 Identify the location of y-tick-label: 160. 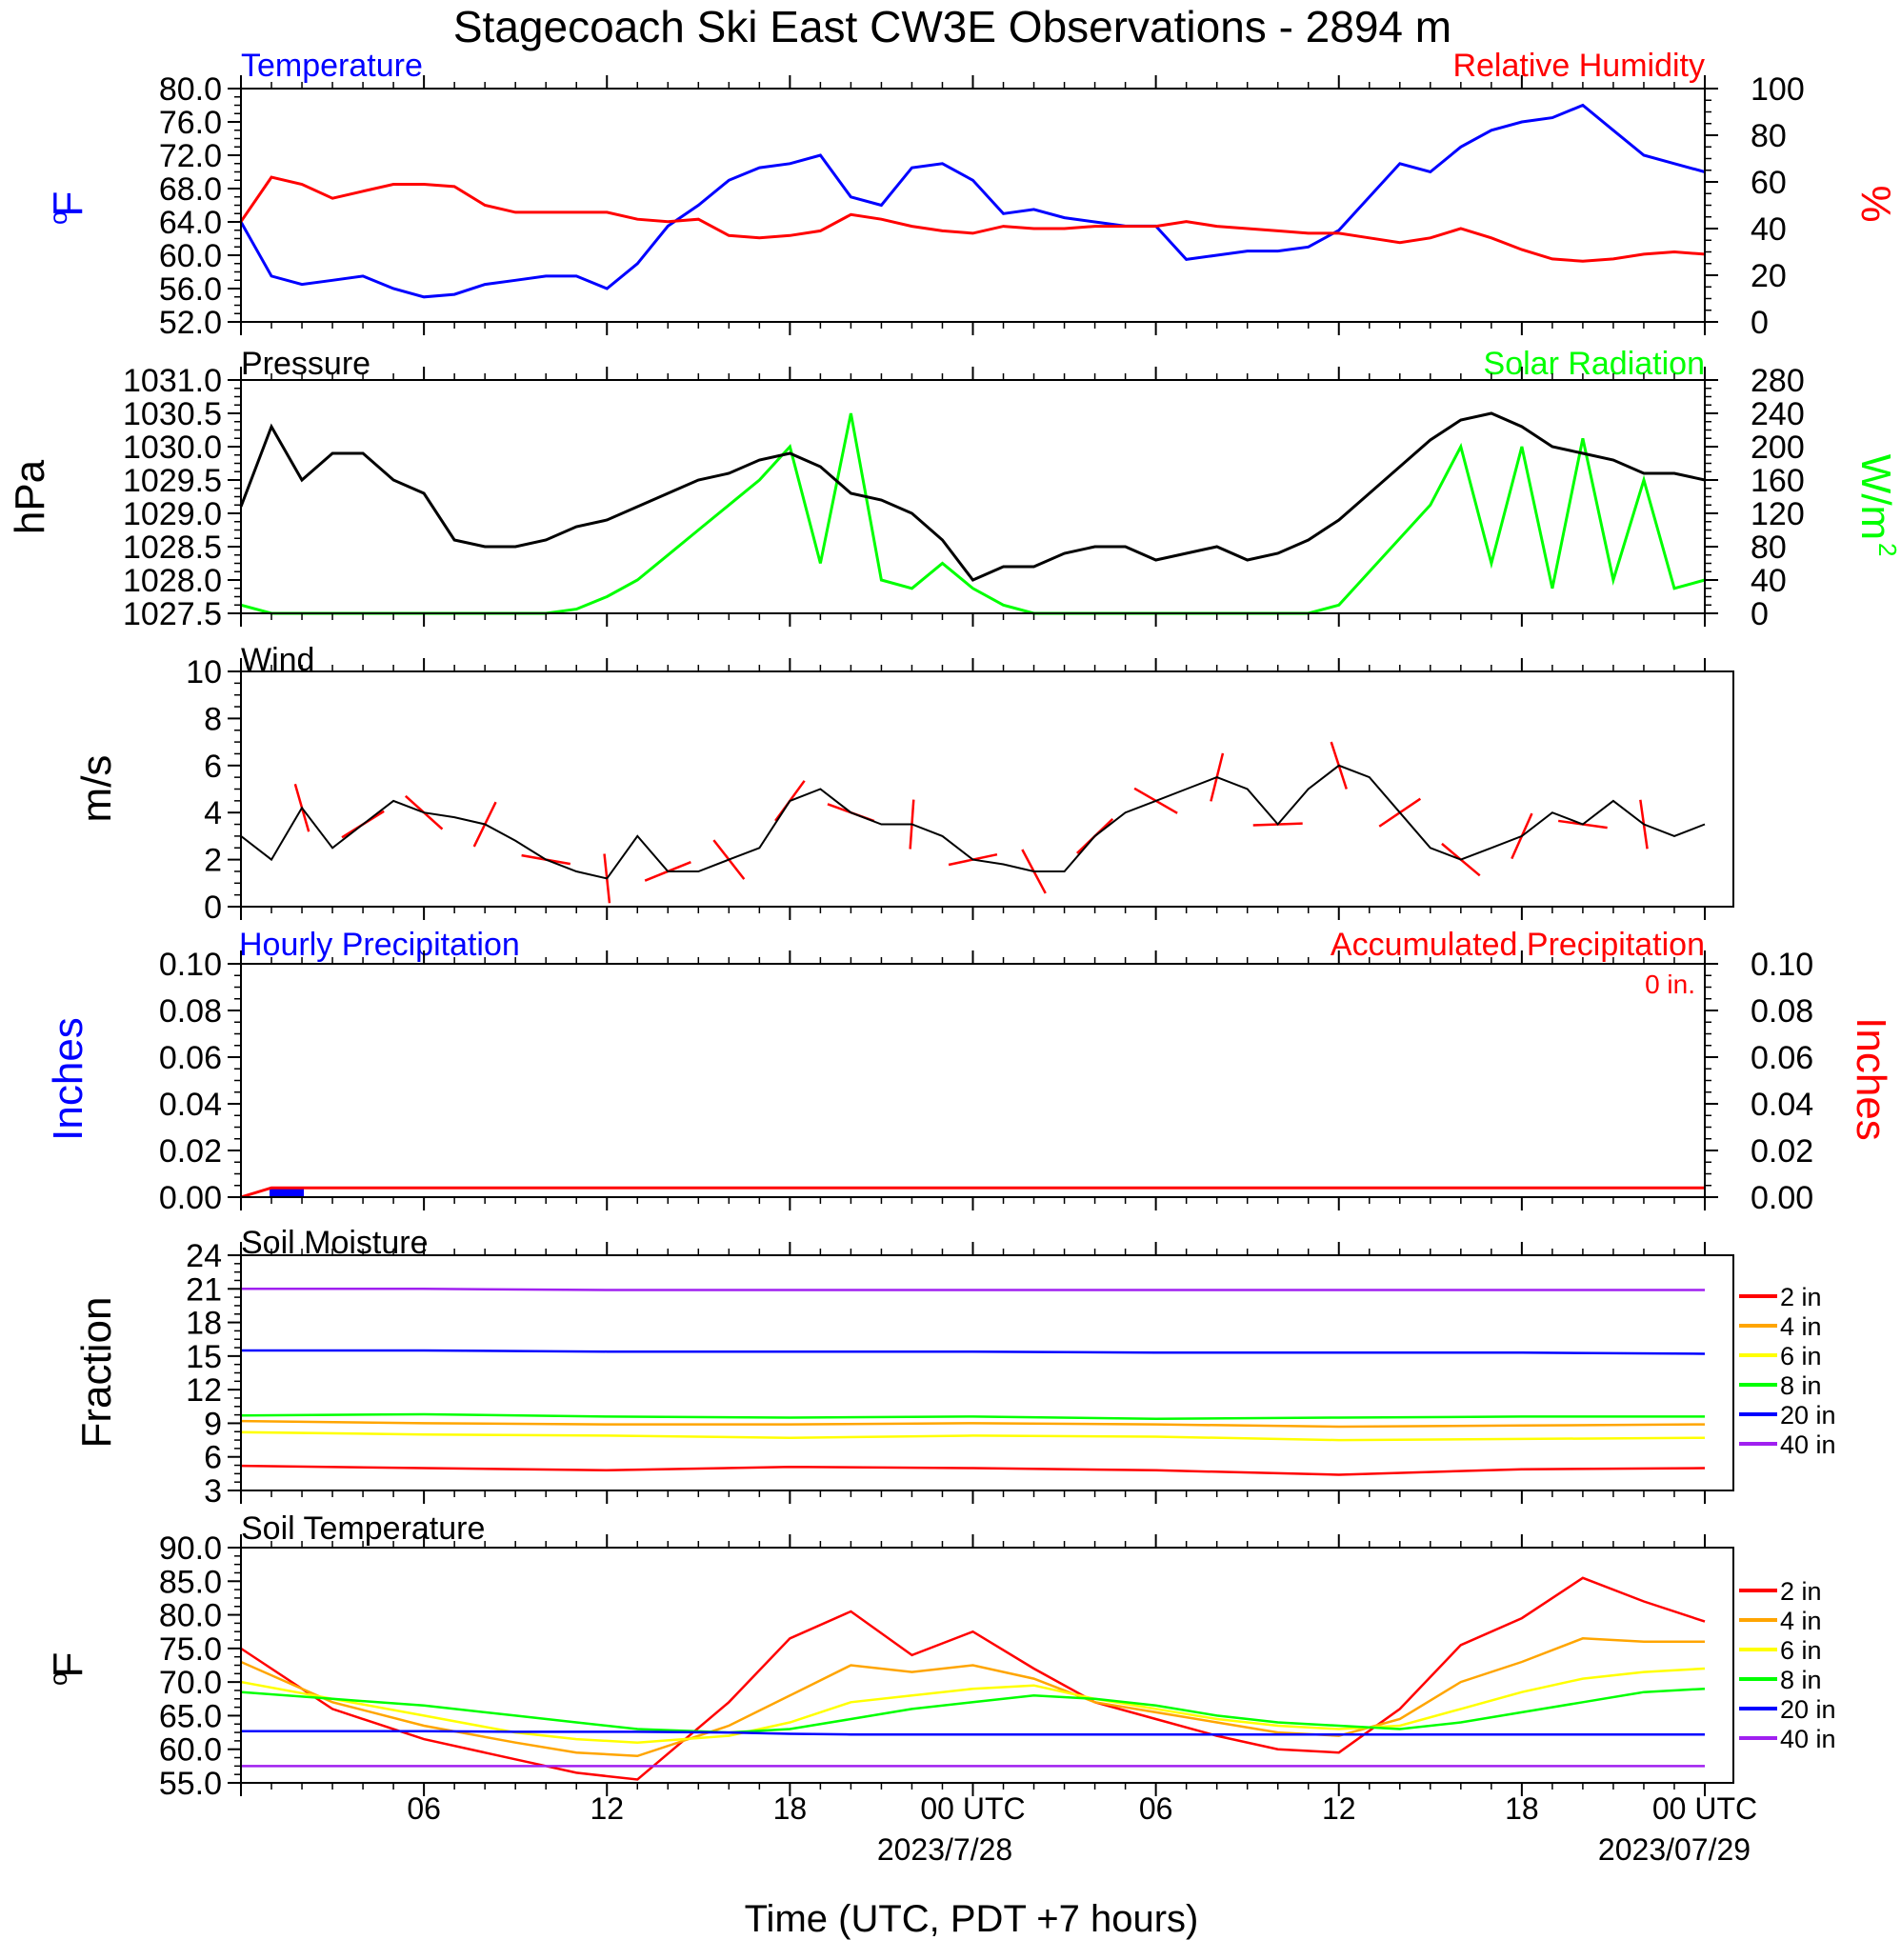
(1778, 481).